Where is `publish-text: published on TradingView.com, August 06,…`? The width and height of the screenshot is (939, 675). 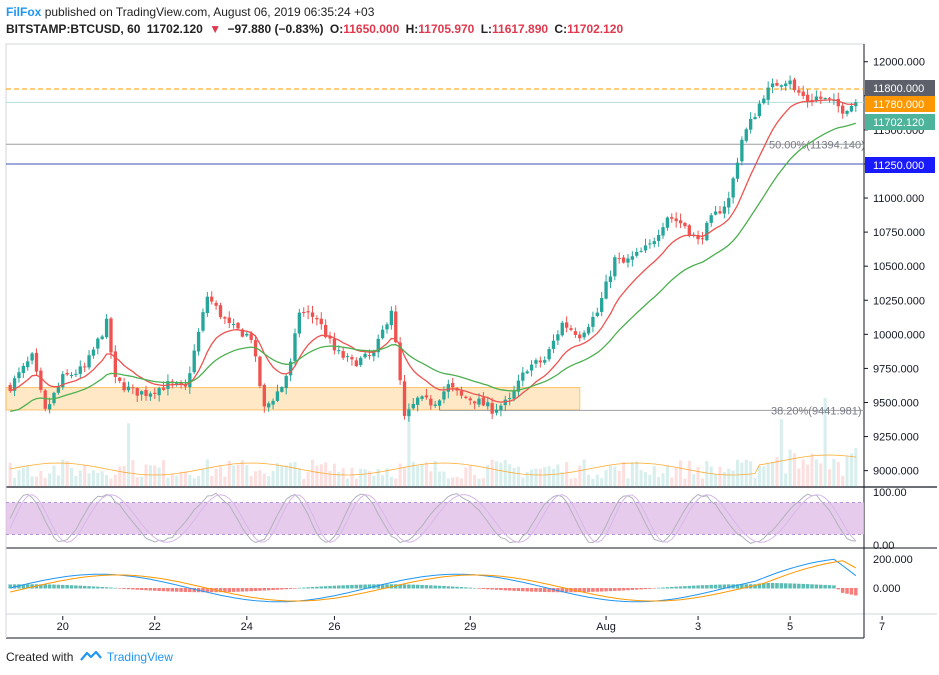
publish-text: published on TradingView.com, August 06,… is located at coordinates (209, 12).